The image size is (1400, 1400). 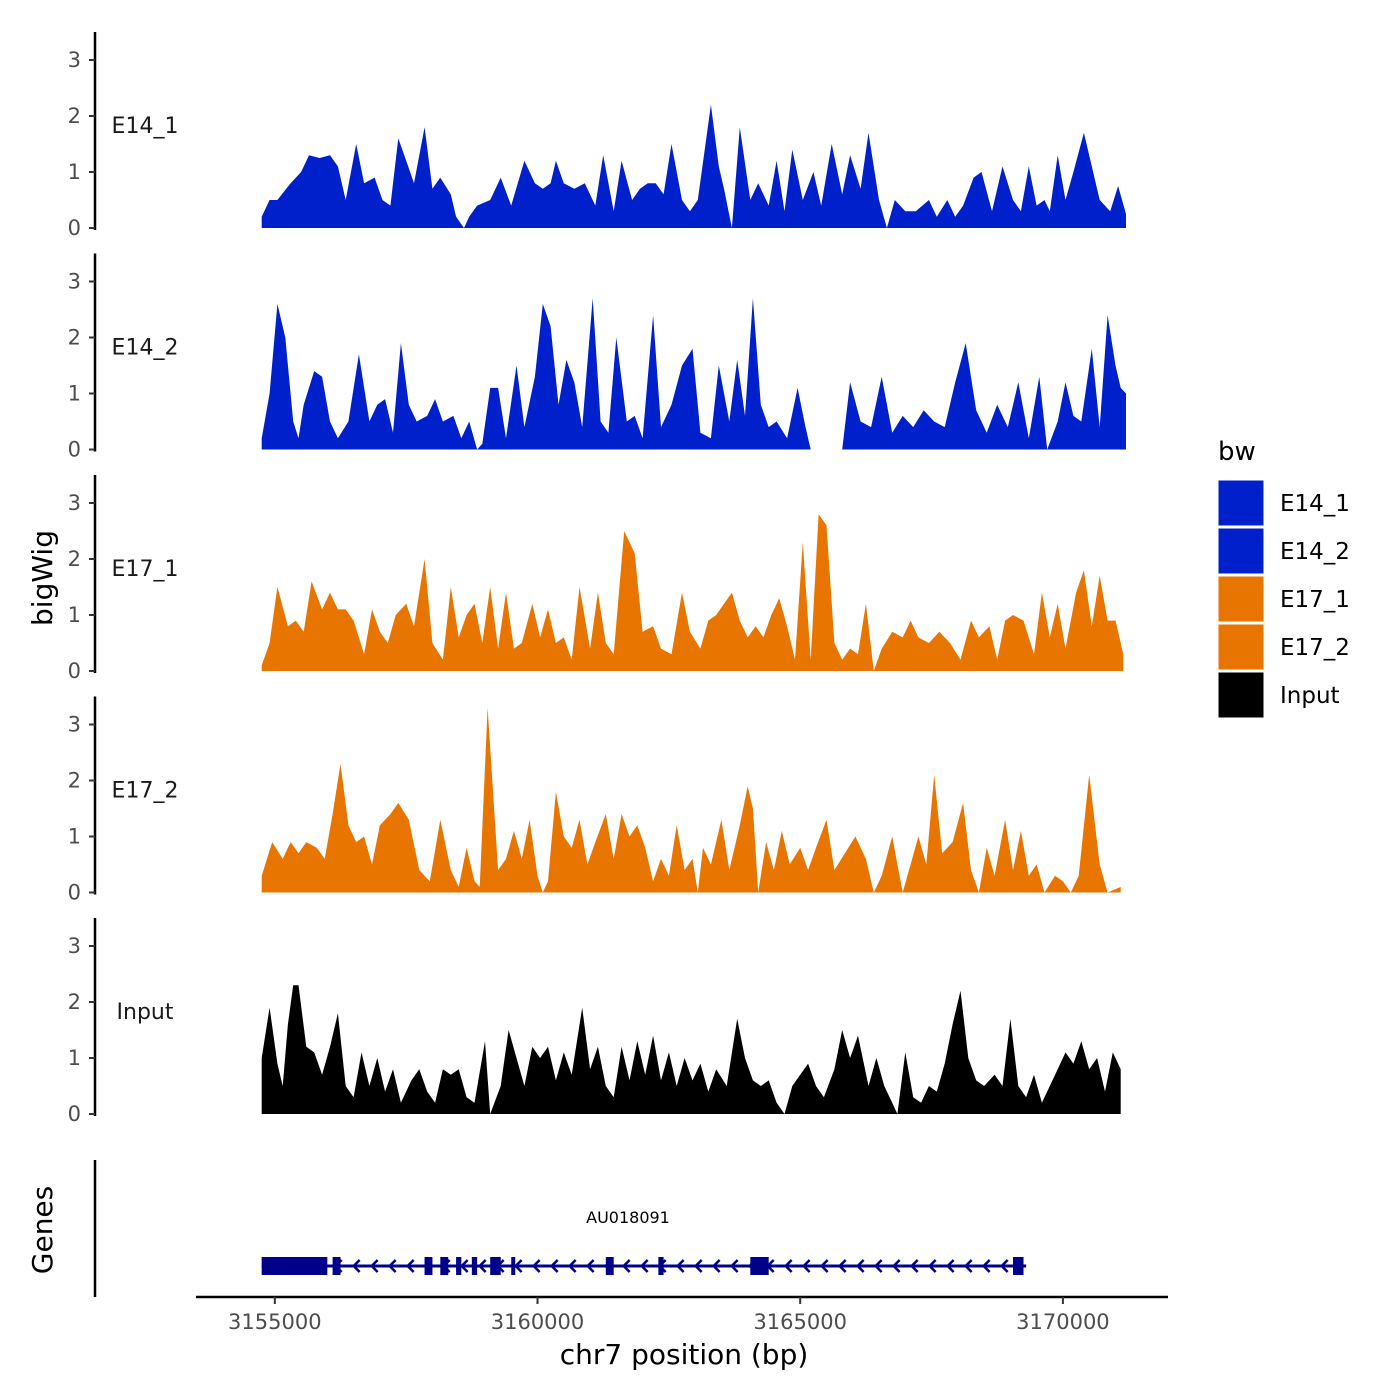 I want to click on x-tick-label: 3160000, so click(x=538, y=1322).